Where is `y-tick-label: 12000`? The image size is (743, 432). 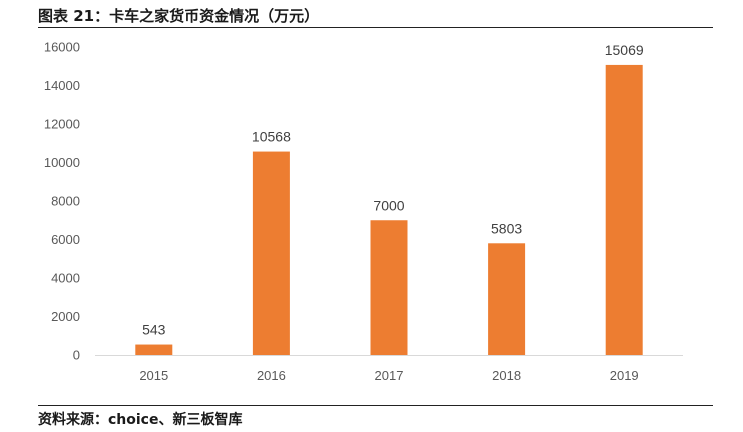
y-tick-label: 12000 is located at coordinates (62, 124).